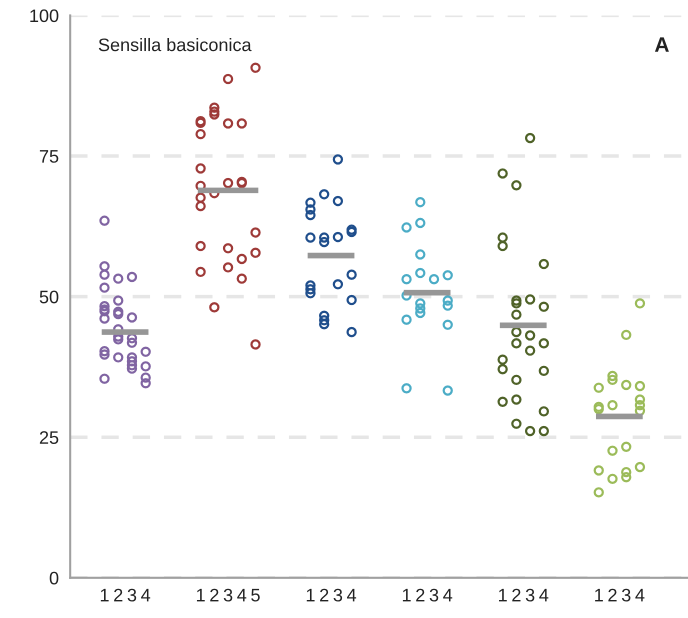  Describe the element at coordinates (255, 595) in the screenshot. I see `x-tick-label: 5` at that location.